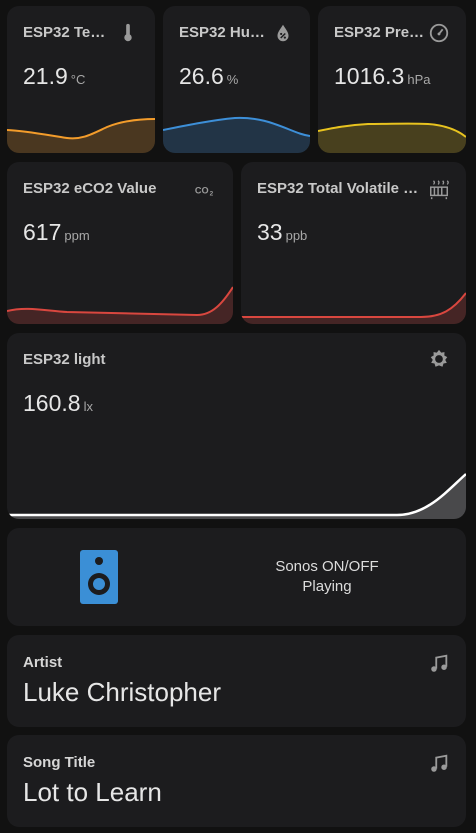 This screenshot has height=833, width=476. I want to click on pressure-sparkline, so click(392, 137).